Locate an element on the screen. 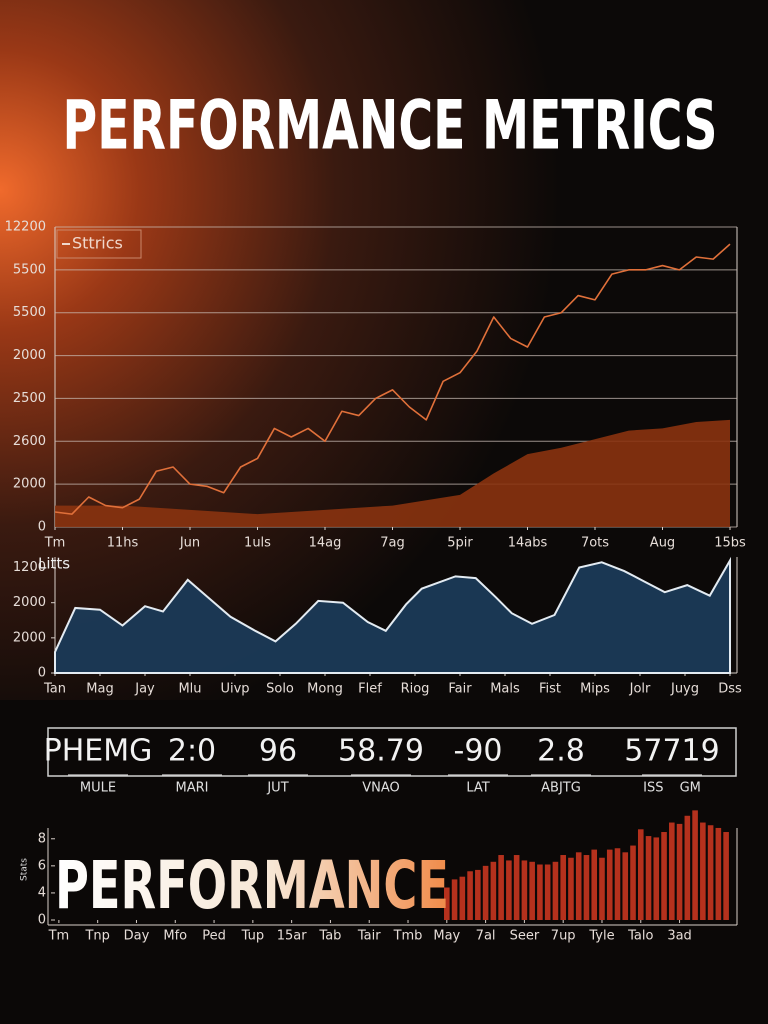 This screenshot has width=768, height=1024. stat-label: JUT is located at coordinates (277, 788).